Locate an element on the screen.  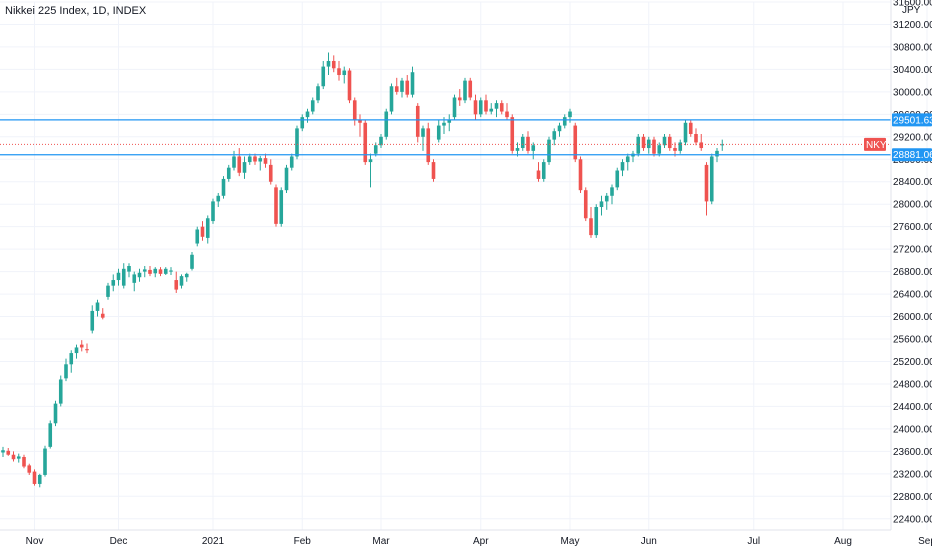
currency-label: JPY is located at coordinates (911, 10).